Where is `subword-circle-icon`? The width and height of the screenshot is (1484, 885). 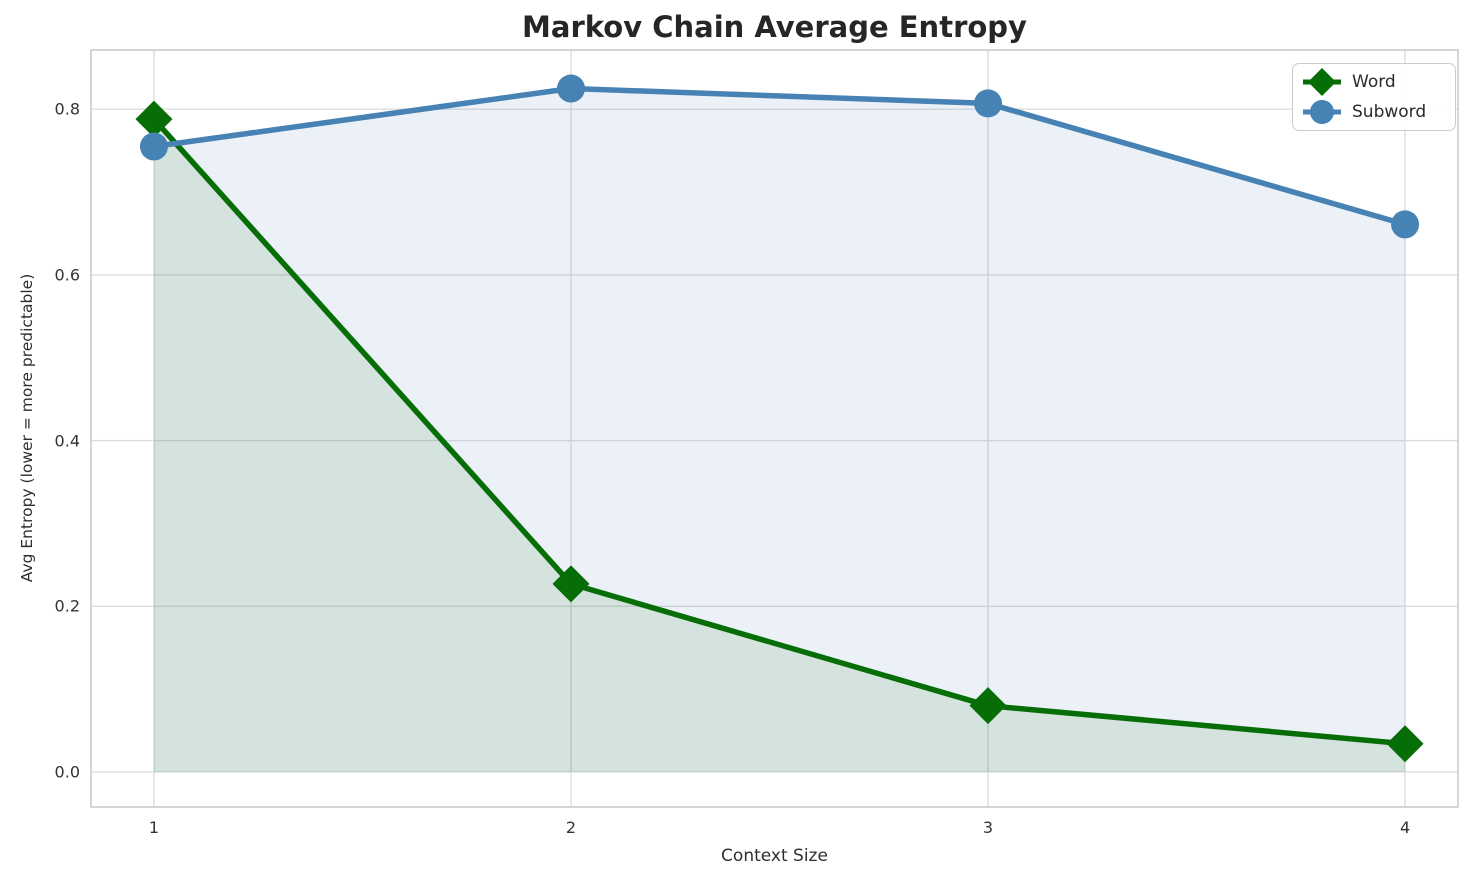
subword-circle-icon is located at coordinates (1322, 112).